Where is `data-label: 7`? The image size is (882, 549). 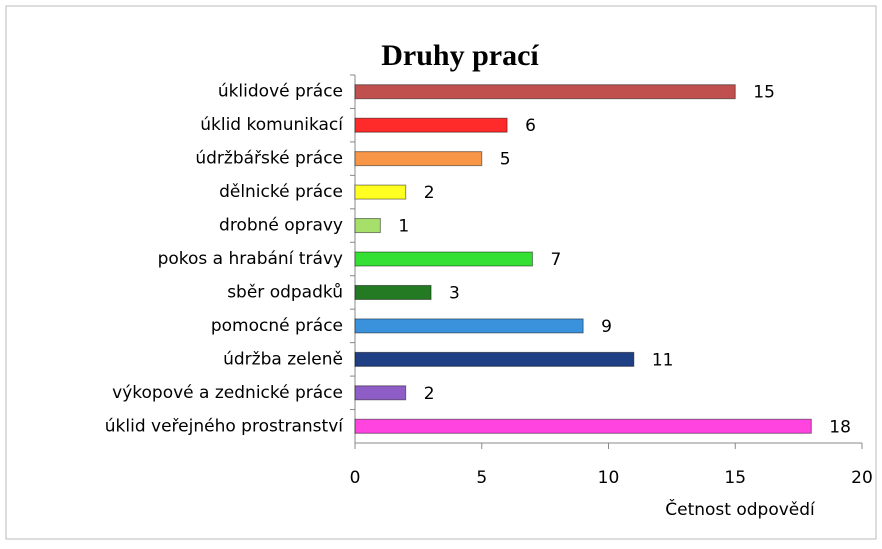
data-label: 7 is located at coordinates (555, 260).